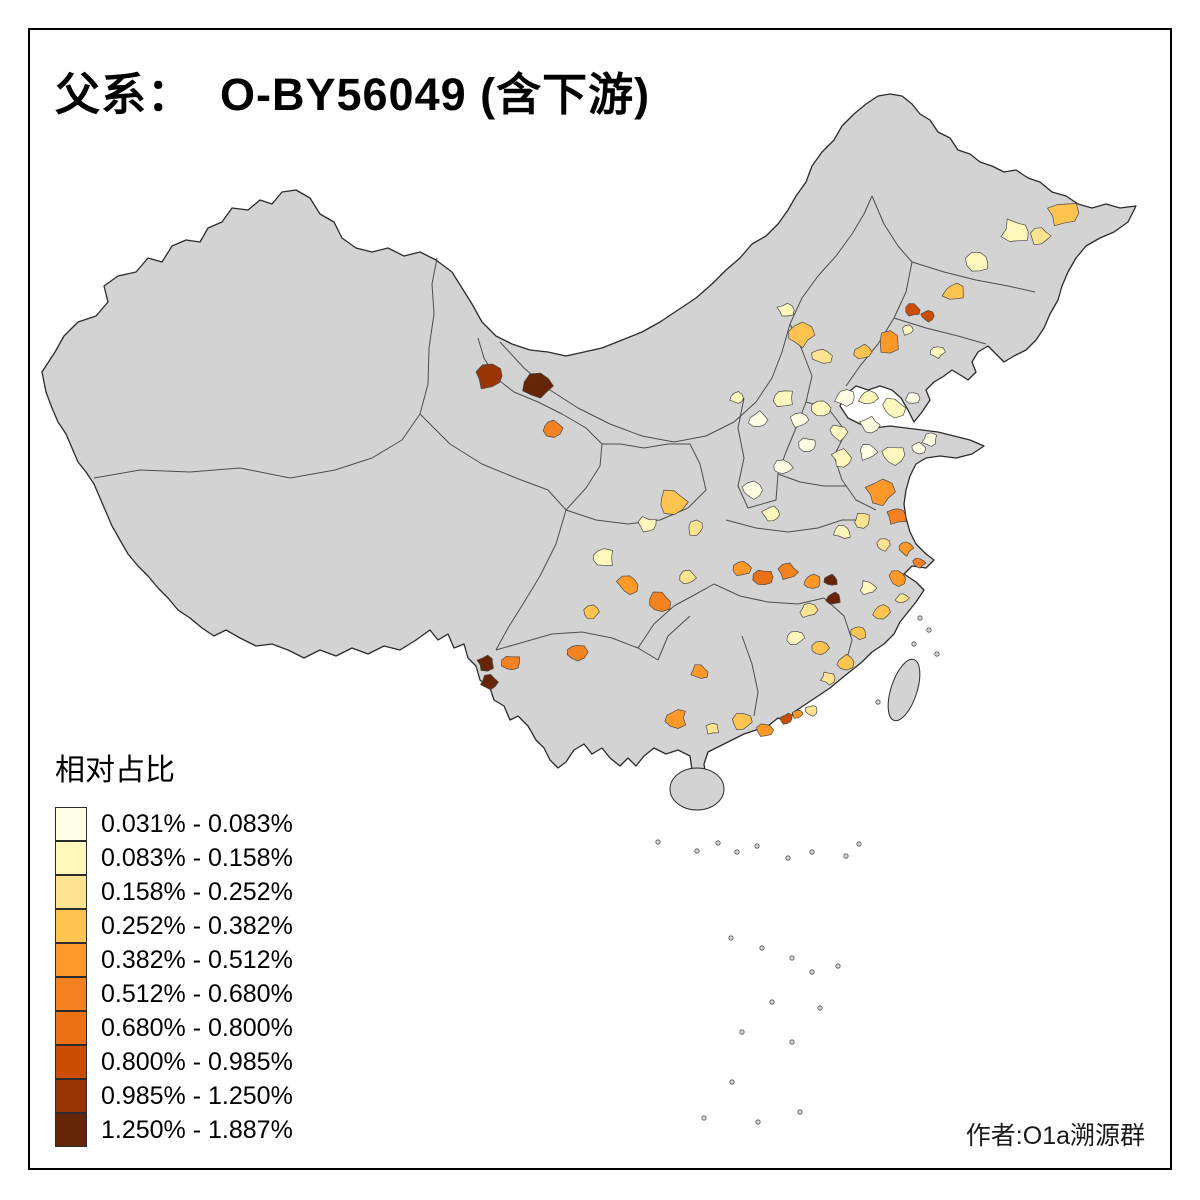  What do you see at coordinates (197, 1028) in the screenshot?
I see `legend-bin-label: 0.680% - 0.800%` at bounding box center [197, 1028].